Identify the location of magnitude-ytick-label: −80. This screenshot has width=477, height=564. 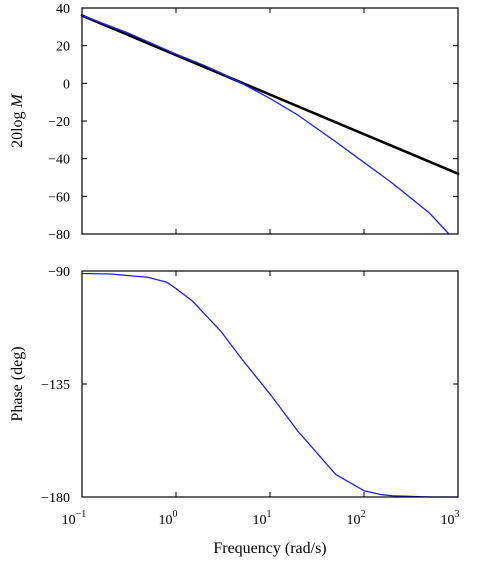
(59, 235).